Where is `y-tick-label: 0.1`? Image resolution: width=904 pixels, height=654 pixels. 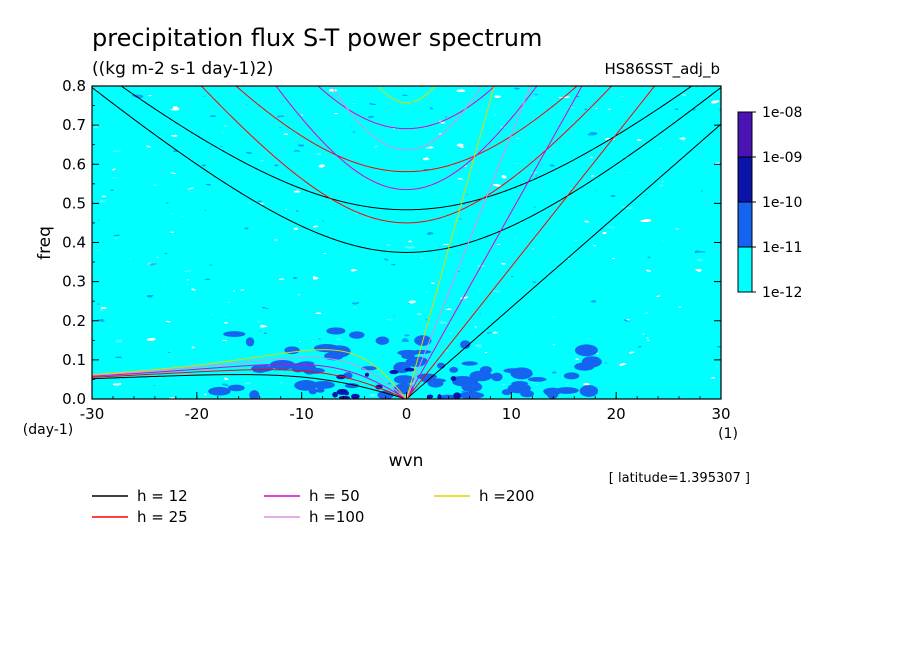
y-tick-label: 0.1 is located at coordinates (74, 360).